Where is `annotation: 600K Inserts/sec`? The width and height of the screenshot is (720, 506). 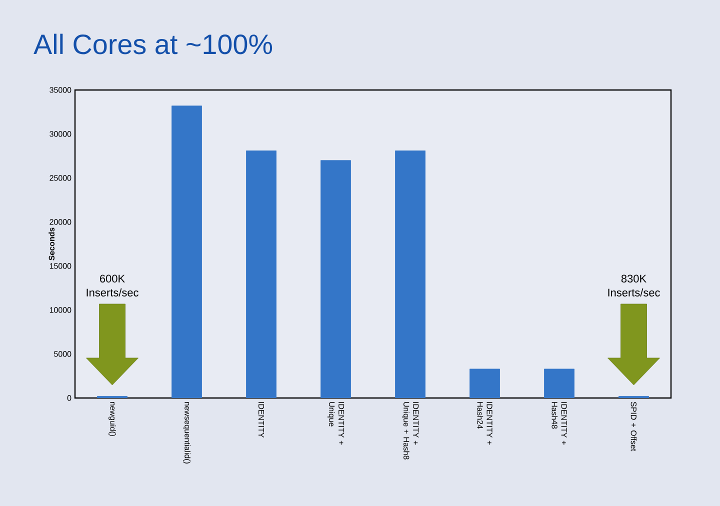
annotation: 600K Inserts/sec is located at coordinates (112, 285).